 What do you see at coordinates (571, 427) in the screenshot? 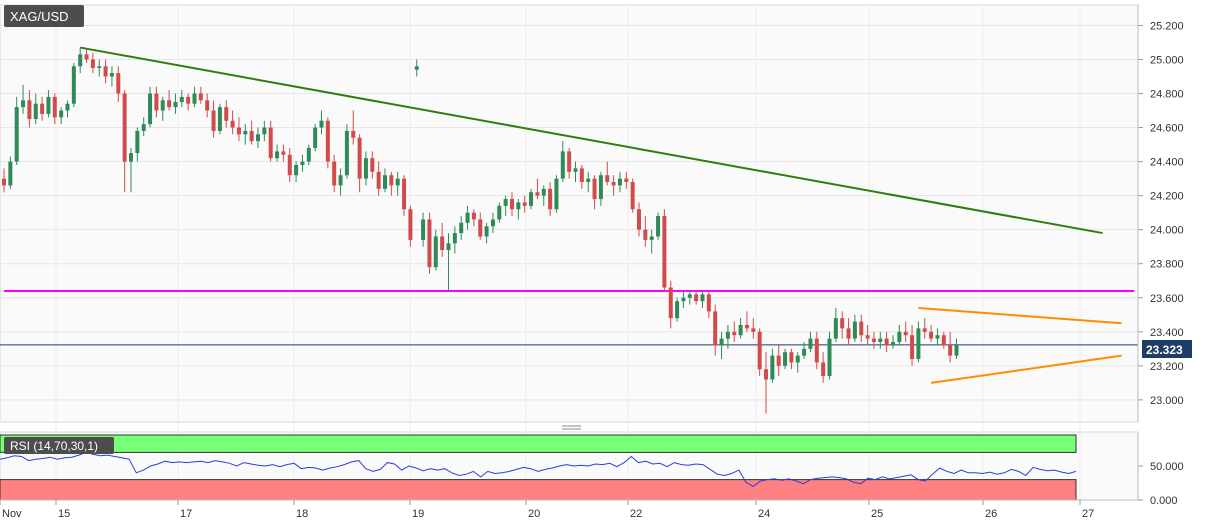
I see `pane-splitter-handle` at bounding box center [571, 427].